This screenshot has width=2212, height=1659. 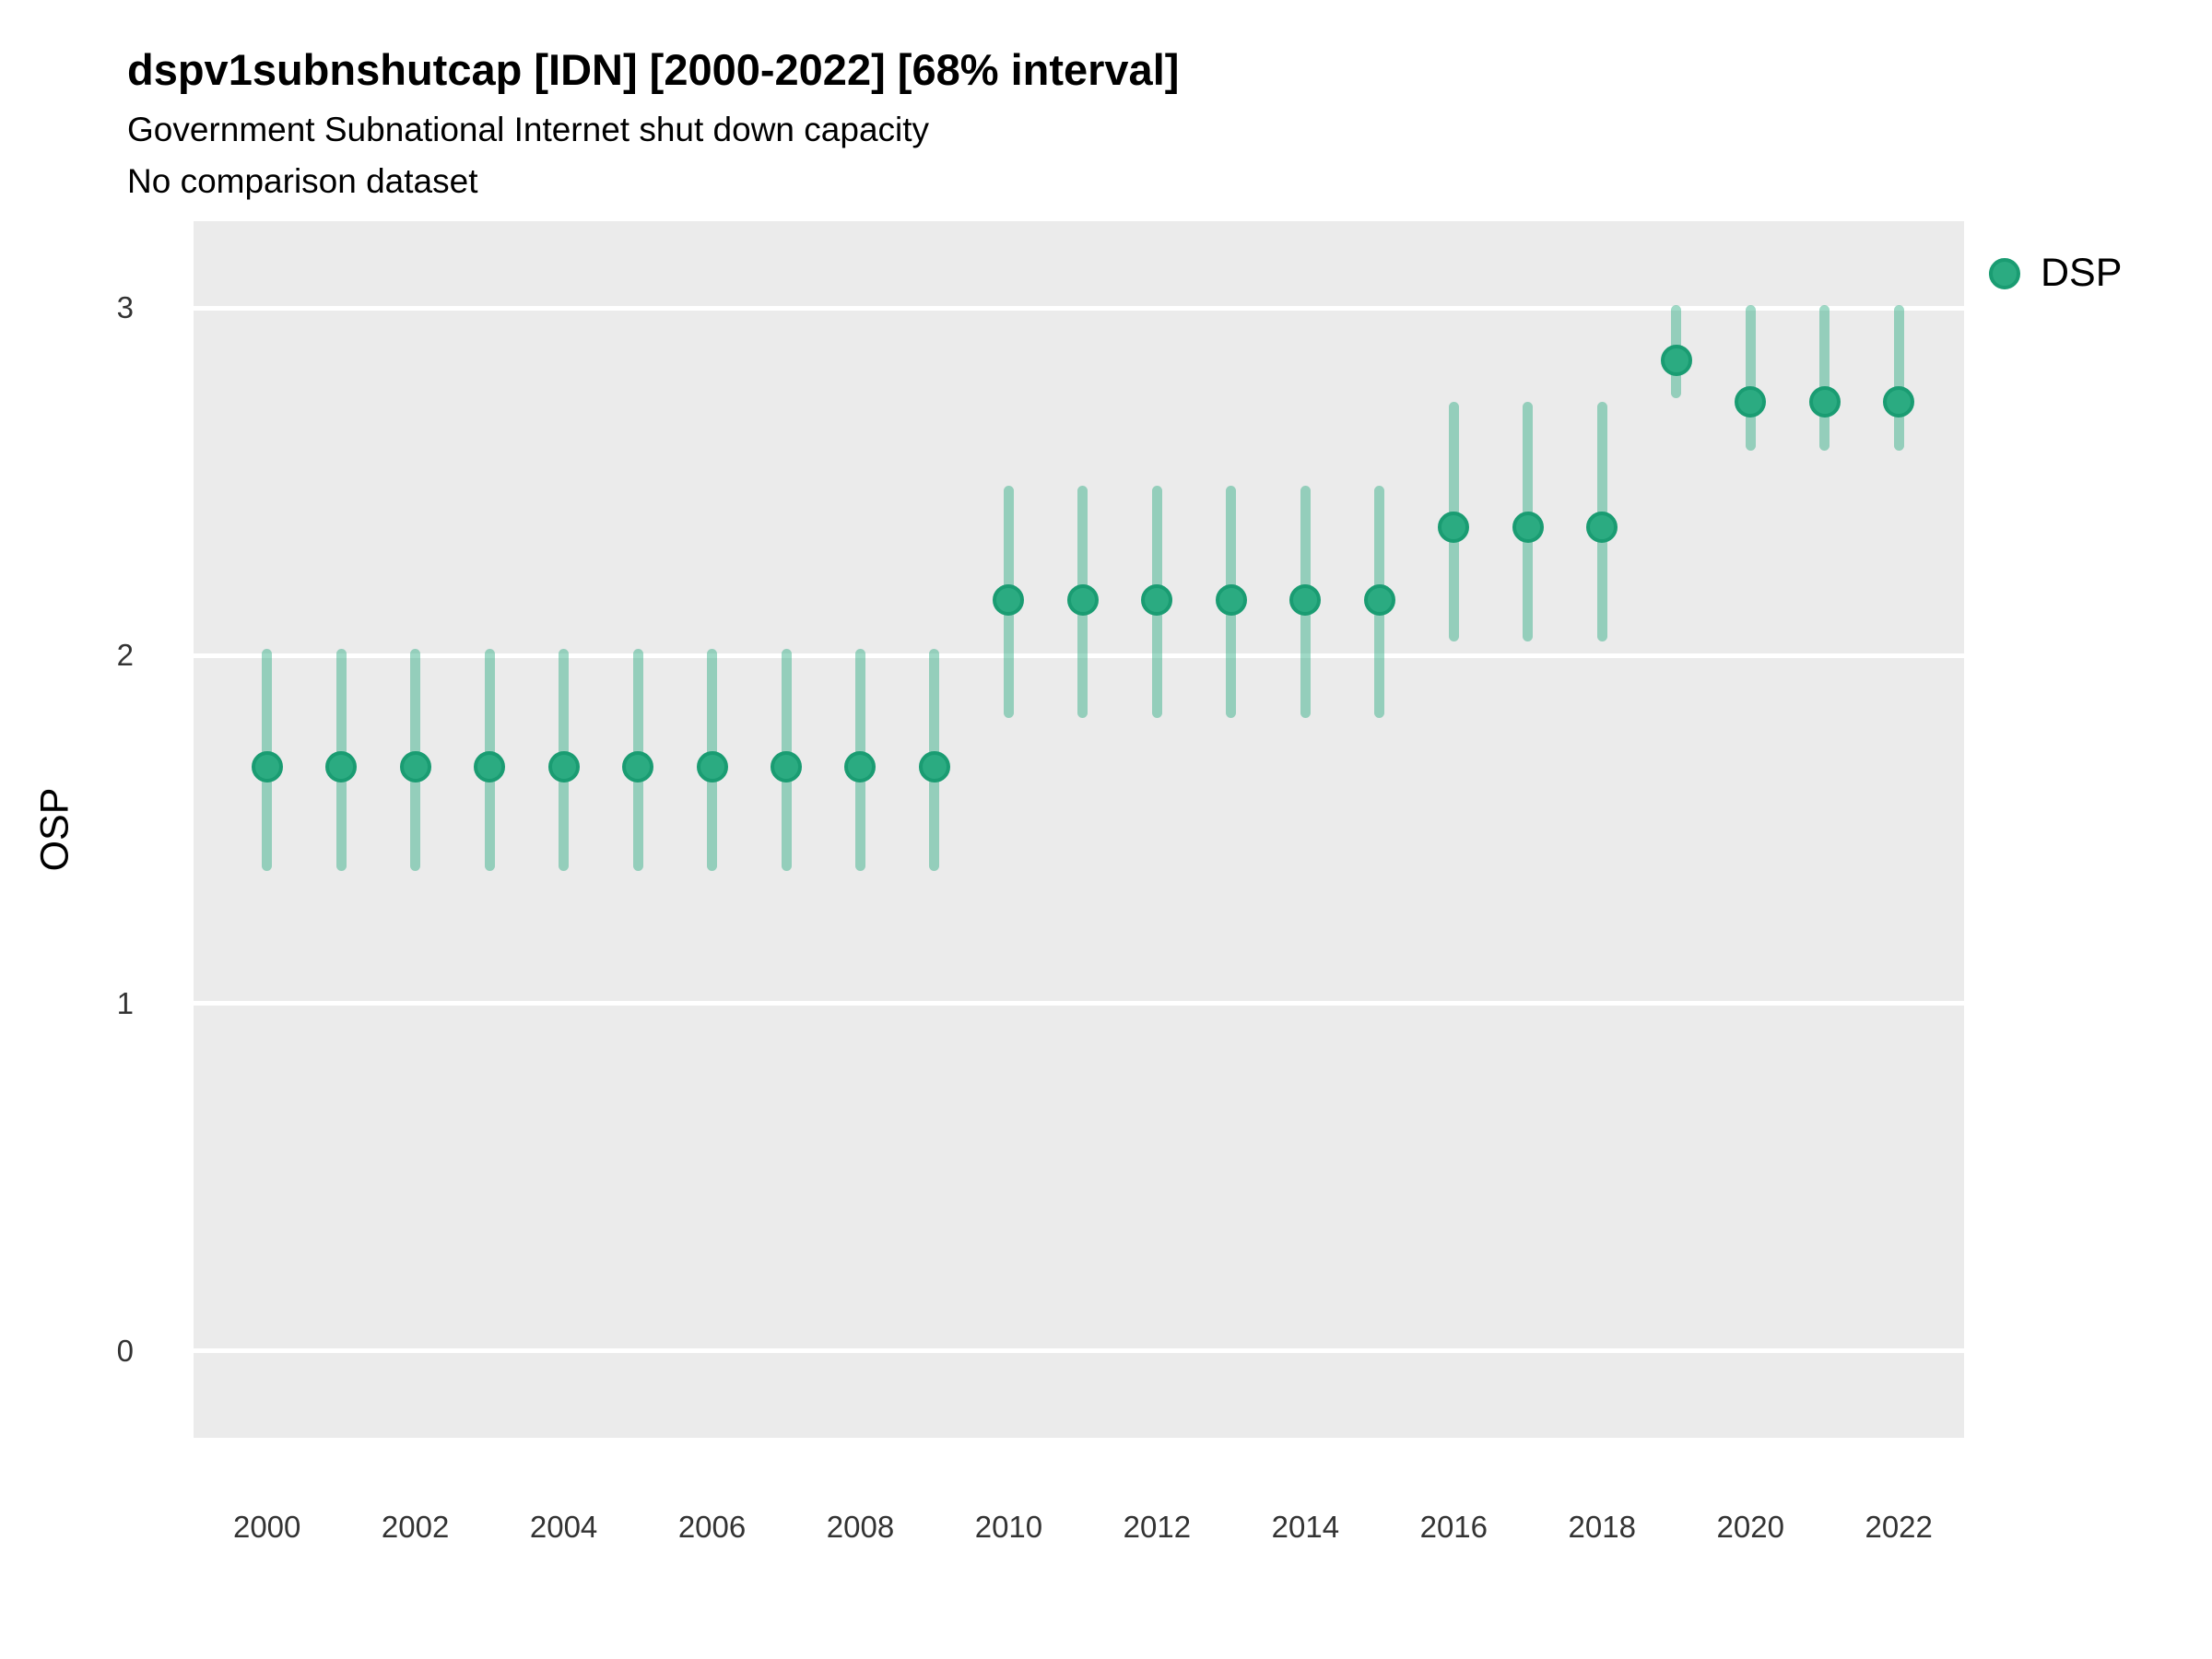 I want to click on legend: DSP, so click(x=2055, y=273).